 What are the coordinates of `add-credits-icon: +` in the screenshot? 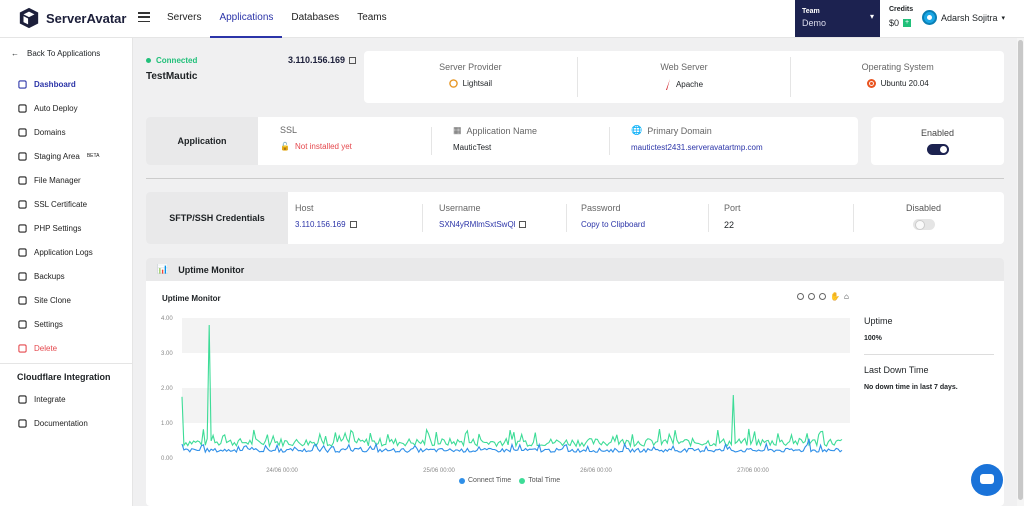 It's located at (907, 23).